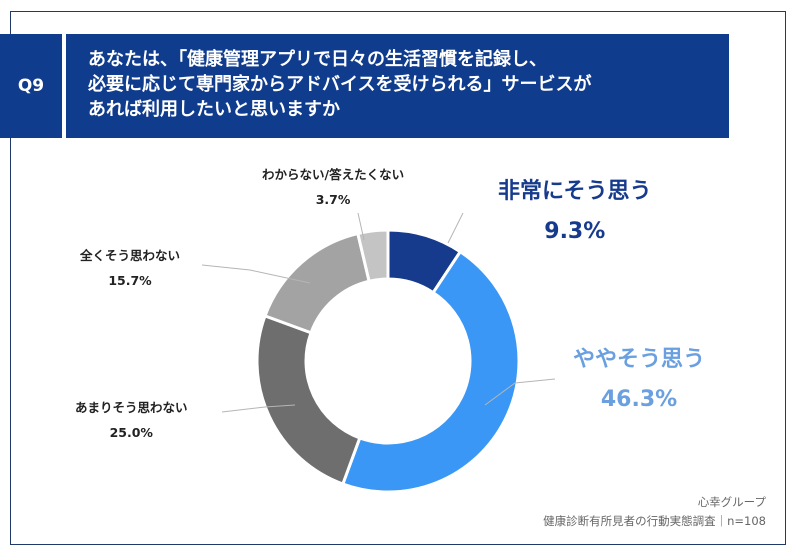 The image size is (800, 554). I want to click on label-dont-know-value: 3.7%, so click(333, 199).